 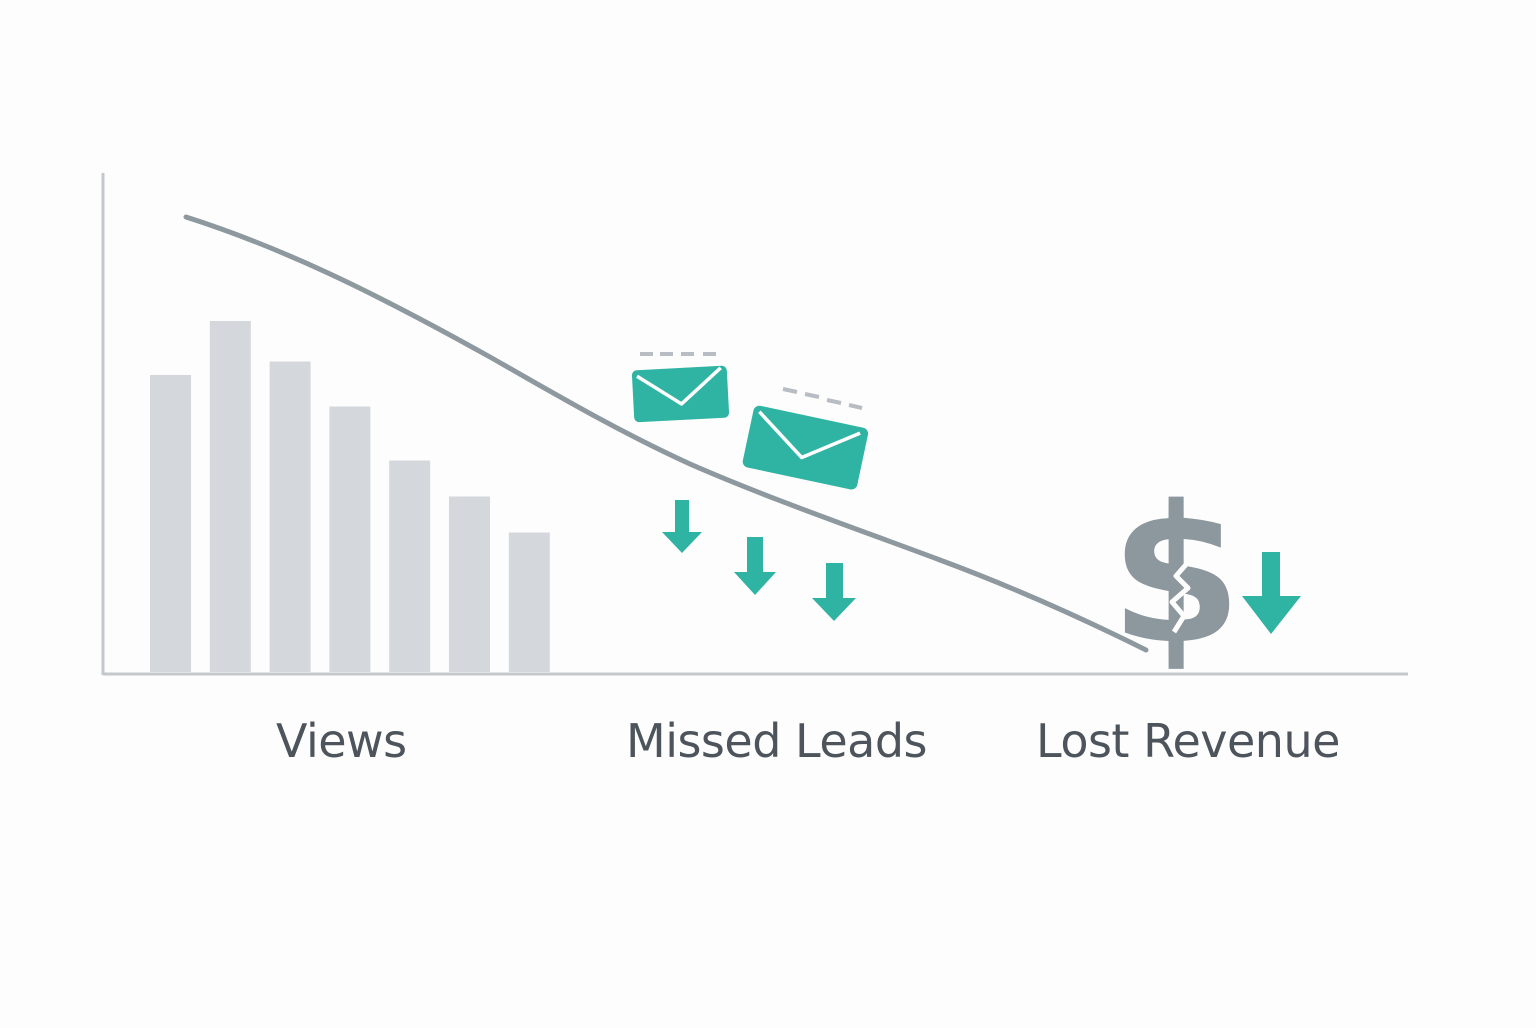 What do you see at coordinates (1180, 596) in the screenshot?
I see `dollar-crack` at bounding box center [1180, 596].